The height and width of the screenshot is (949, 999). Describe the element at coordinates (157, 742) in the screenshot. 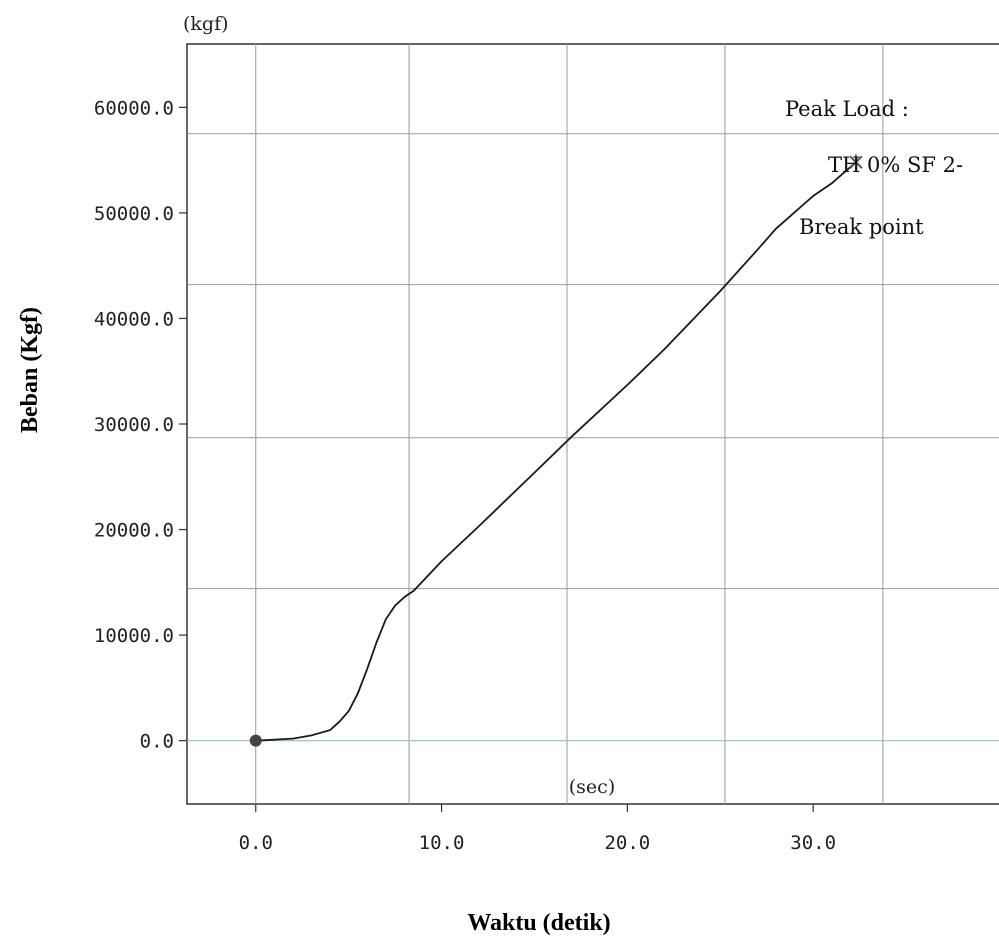

I see `y-tick-label: 0.0` at that location.